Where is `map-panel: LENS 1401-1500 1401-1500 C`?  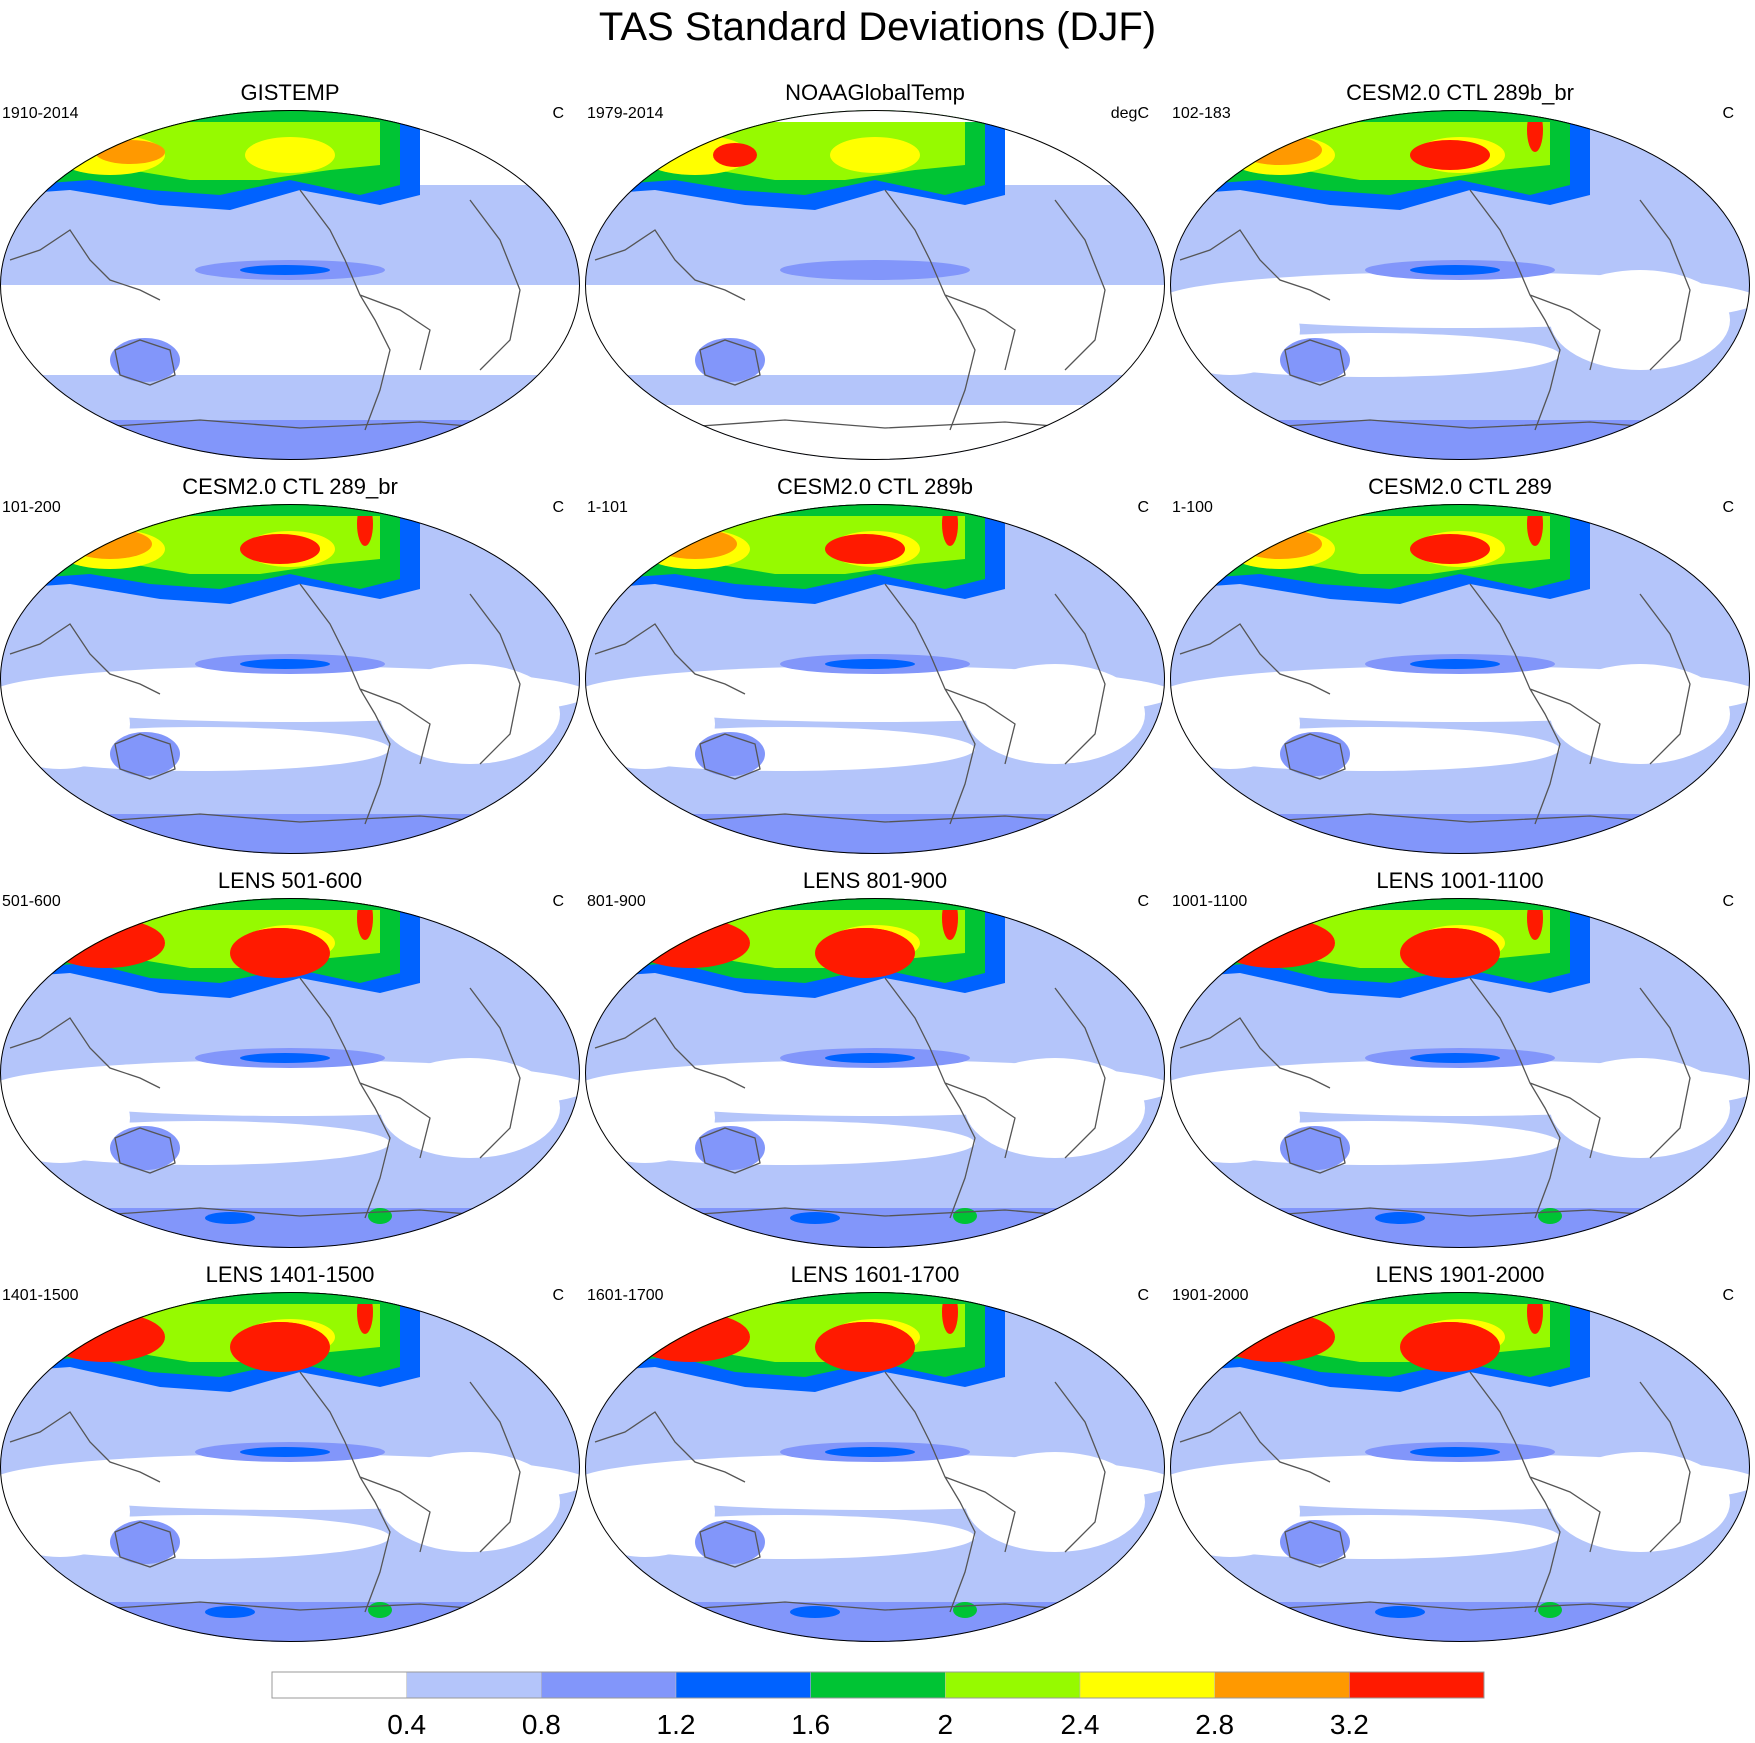
map-panel: LENS 1401-1500 1401-1500 C is located at coordinates (290, 1452).